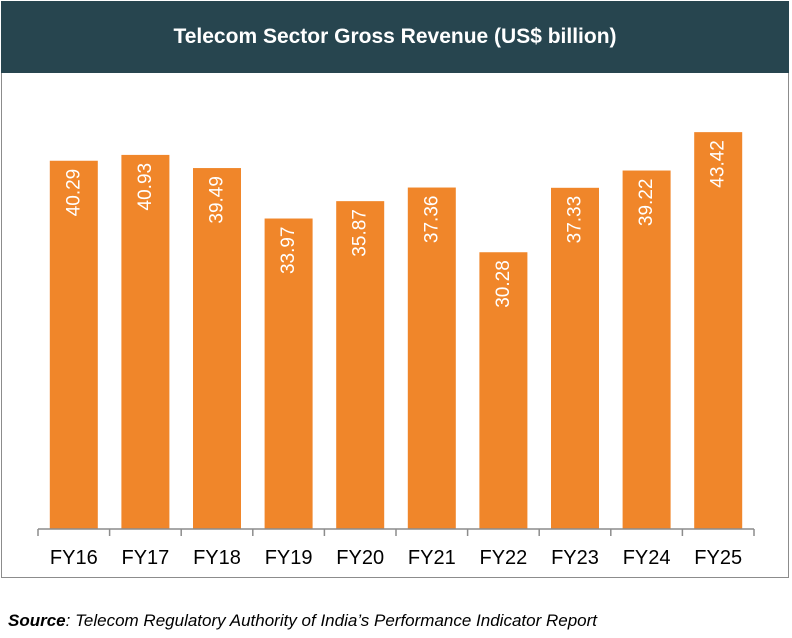  Describe the element at coordinates (575, 358) in the screenshot. I see `bar-fy23` at that location.